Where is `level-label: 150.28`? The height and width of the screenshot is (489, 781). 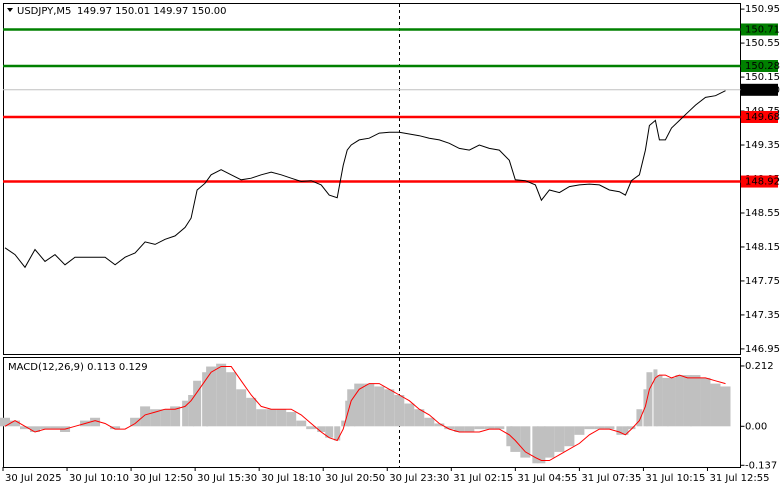
level-label: 150.28 is located at coordinates (762, 66).